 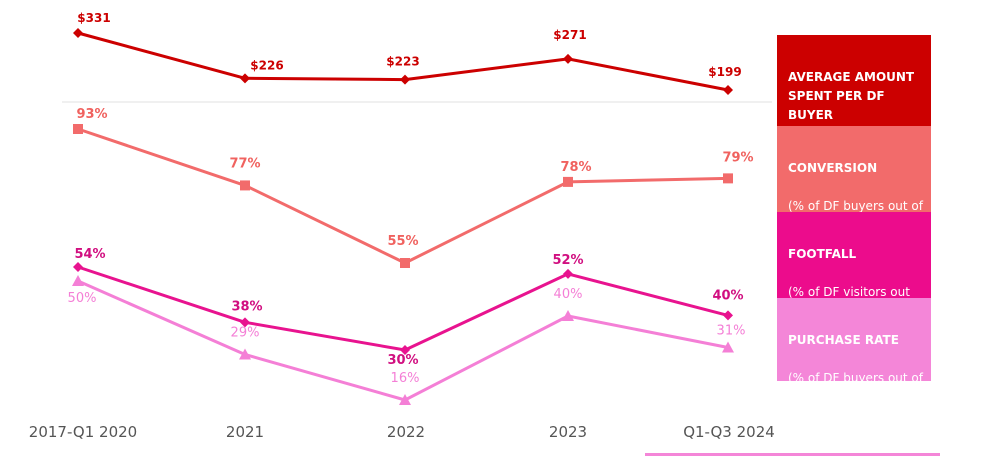 What do you see at coordinates (855, 387) in the screenshot?
I see `legend-subtitle: (% of DF buyers out of total PAX)` at bounding box center [855, 387].